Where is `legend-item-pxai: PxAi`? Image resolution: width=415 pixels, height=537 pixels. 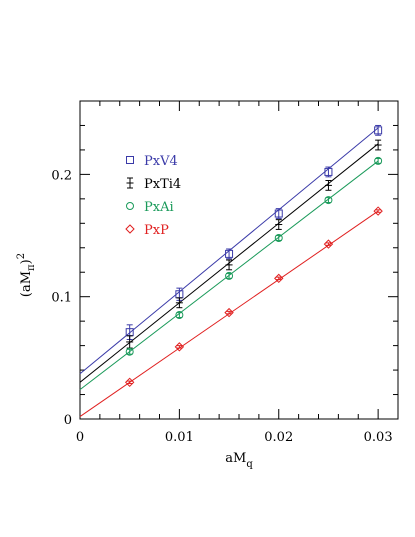
legend-item-pxai: PxAi is located at coordinates (150, 207).